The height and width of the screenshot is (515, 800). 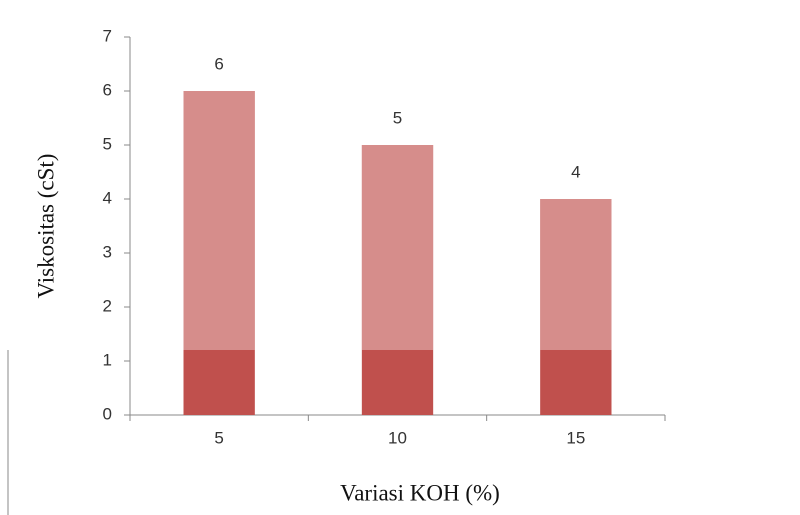 I want to click on data-label: 5, so click(x=397, y=117).